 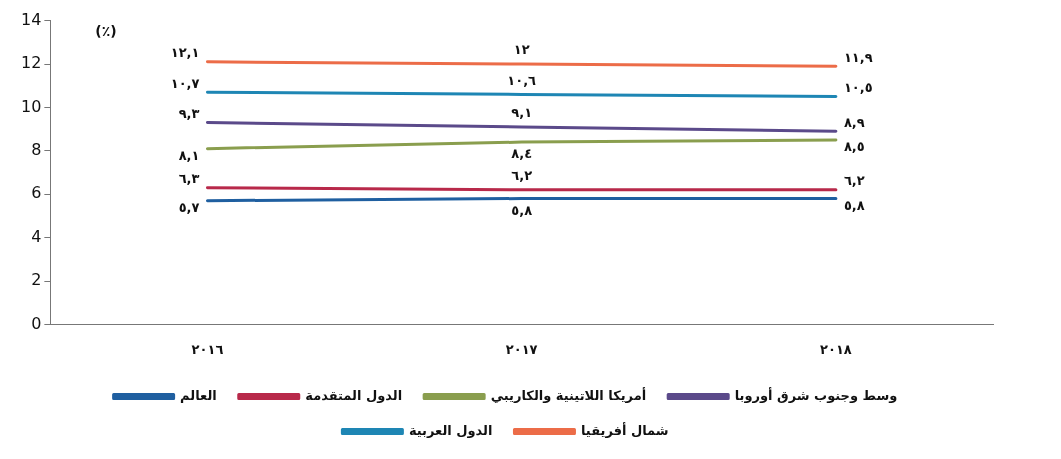 I want to click on annotation: (٪), so click(x=106, y=31).